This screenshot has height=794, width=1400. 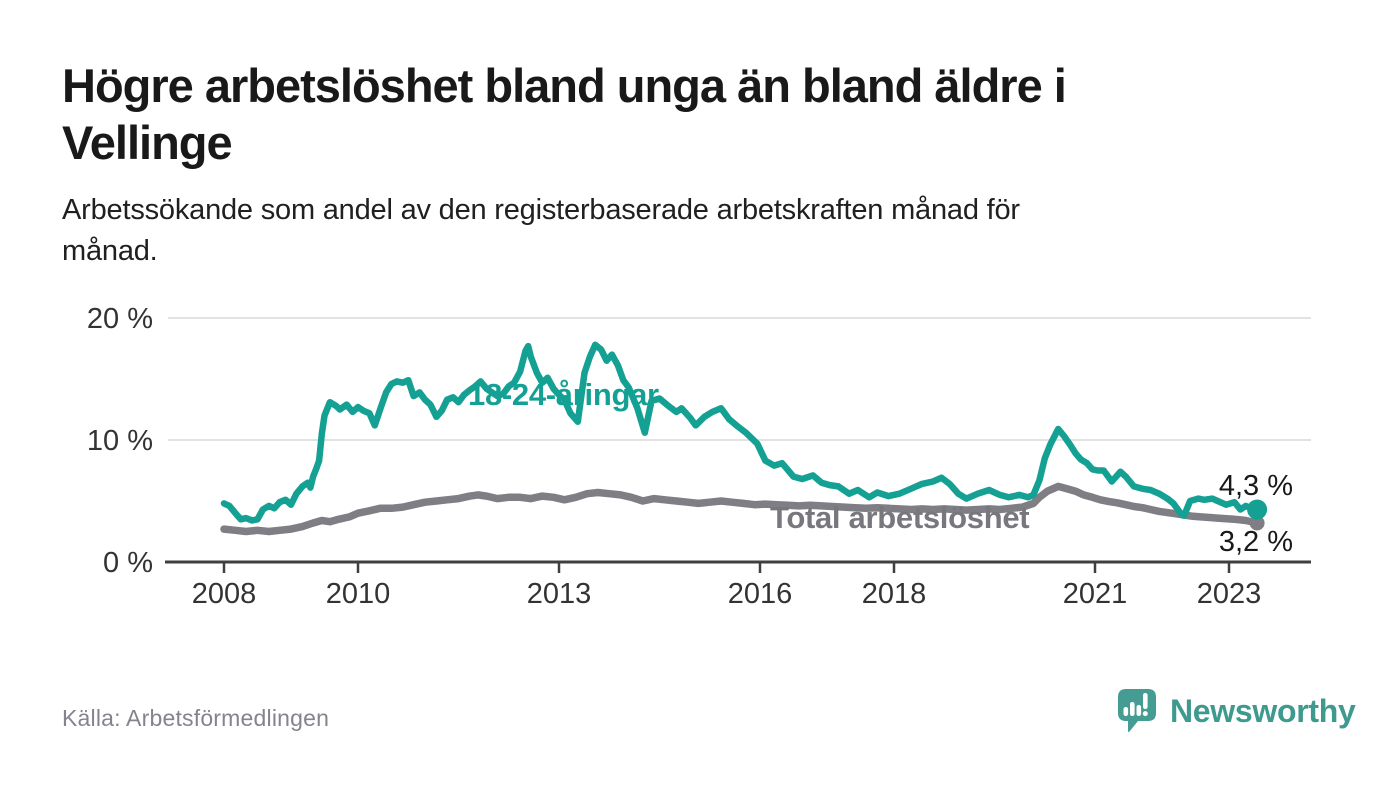 I want to click on gridlines, so click(x=739, y=379).